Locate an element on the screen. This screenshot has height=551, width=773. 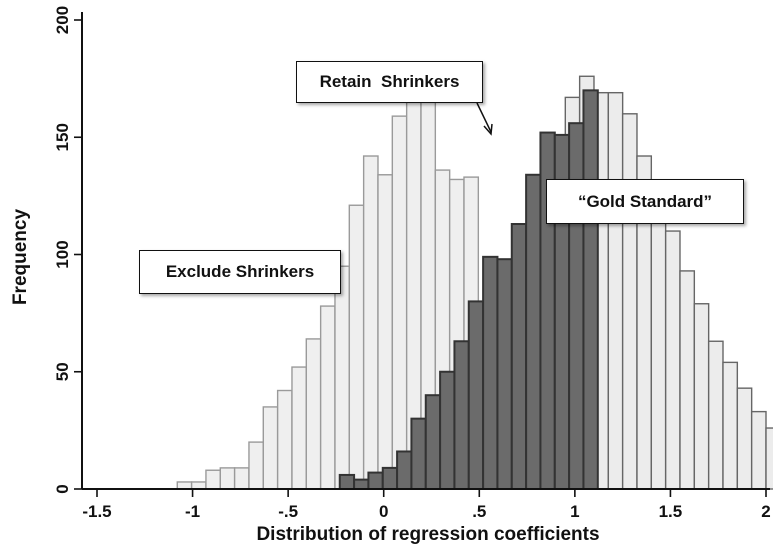
y-tick-label: 50 is located at coordinates (62, 371).